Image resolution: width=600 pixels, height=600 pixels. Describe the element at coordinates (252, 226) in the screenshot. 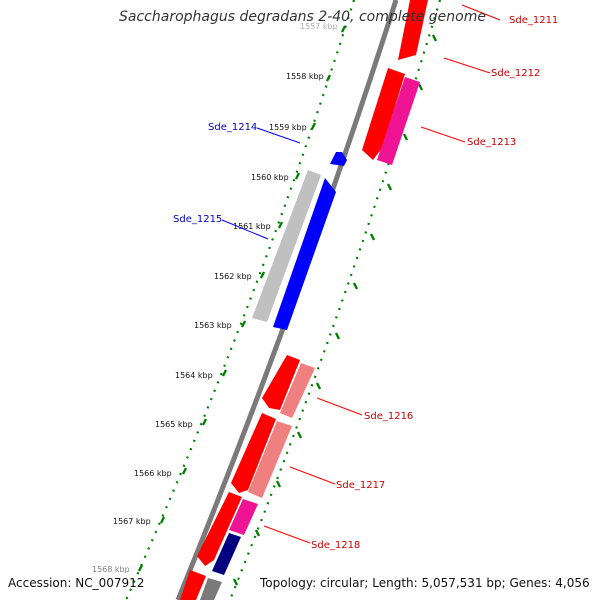

I see `kbp-label: 1561 kbp` at that location.